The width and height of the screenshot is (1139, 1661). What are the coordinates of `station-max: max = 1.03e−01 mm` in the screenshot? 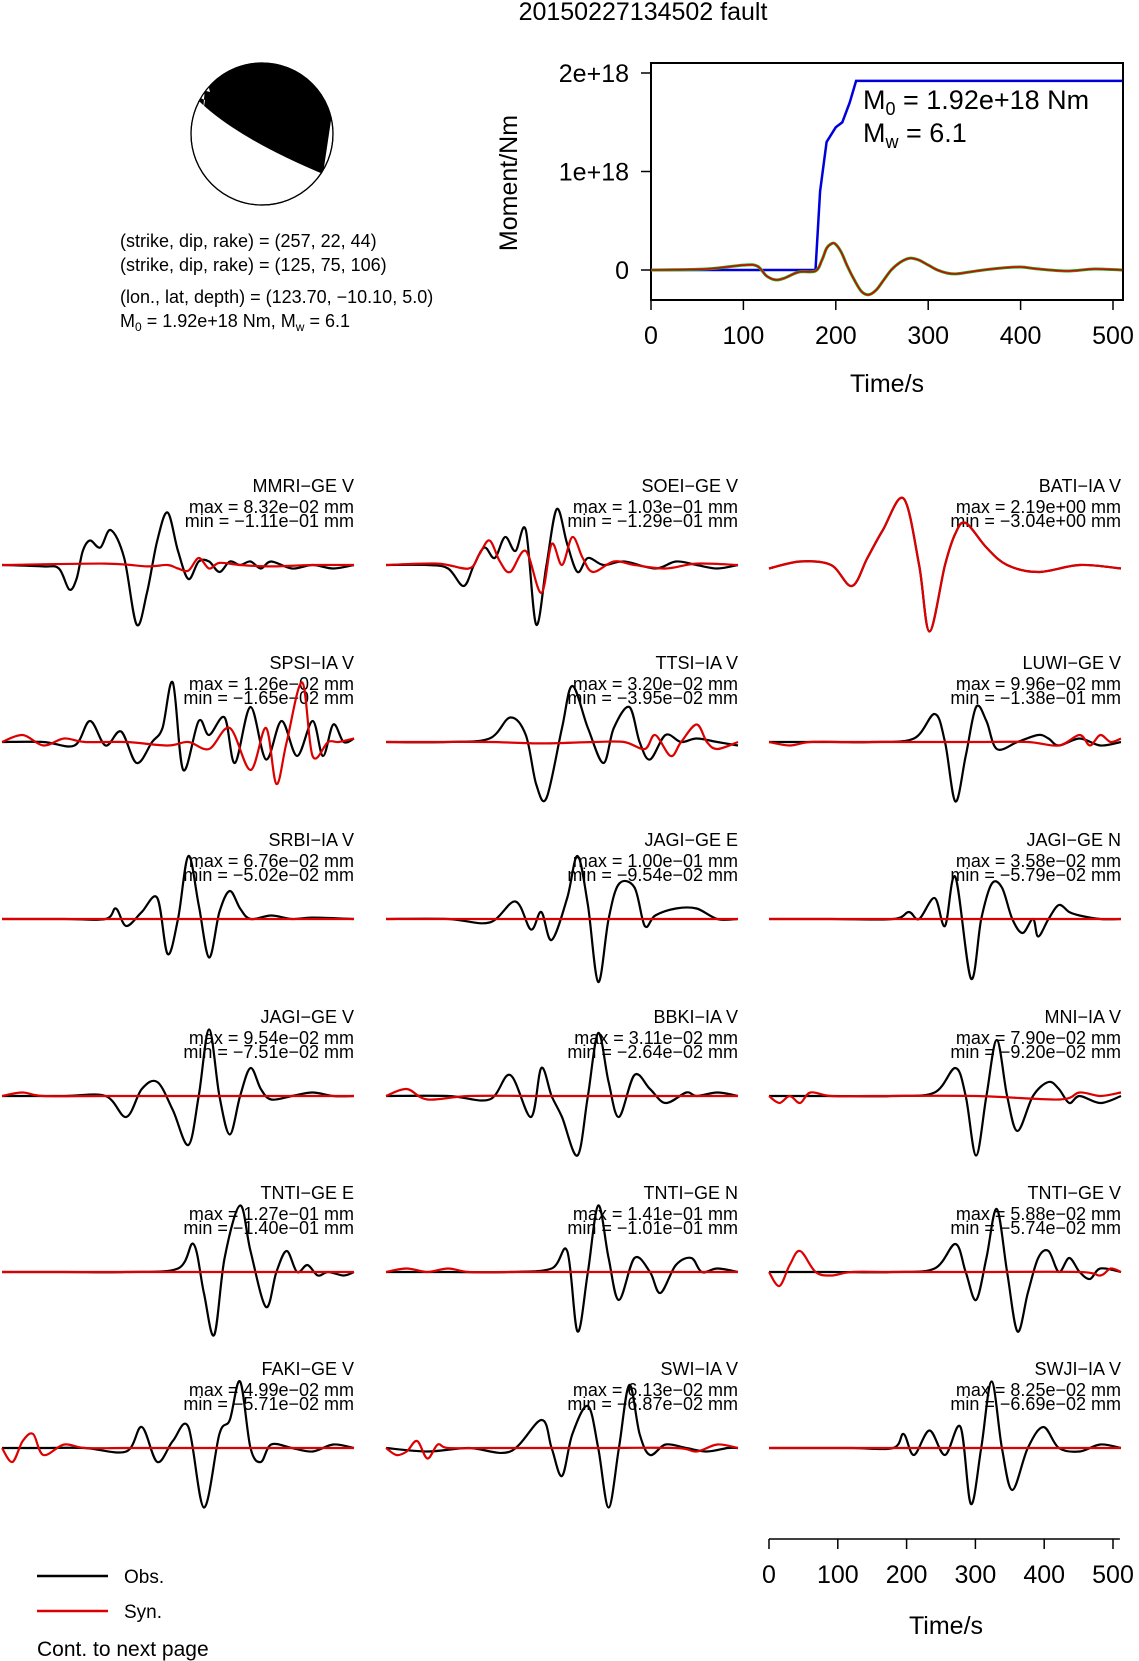 It's located at (655, 507).